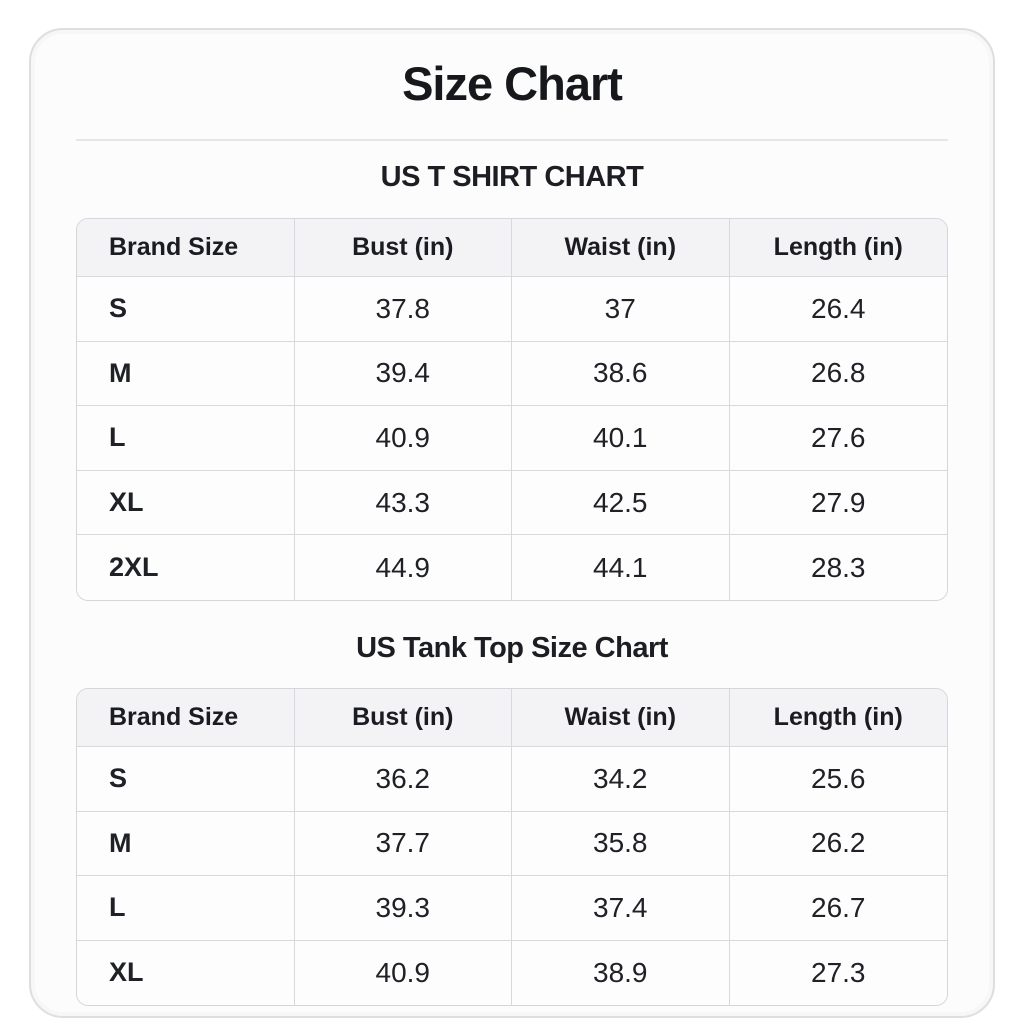 The width and height of the screenshot is (1024, 1024). What do you see at coordinates (621, 843) in the screenshot?
I see `measurement-cell: 35.8` at bounding box center [621, 843].